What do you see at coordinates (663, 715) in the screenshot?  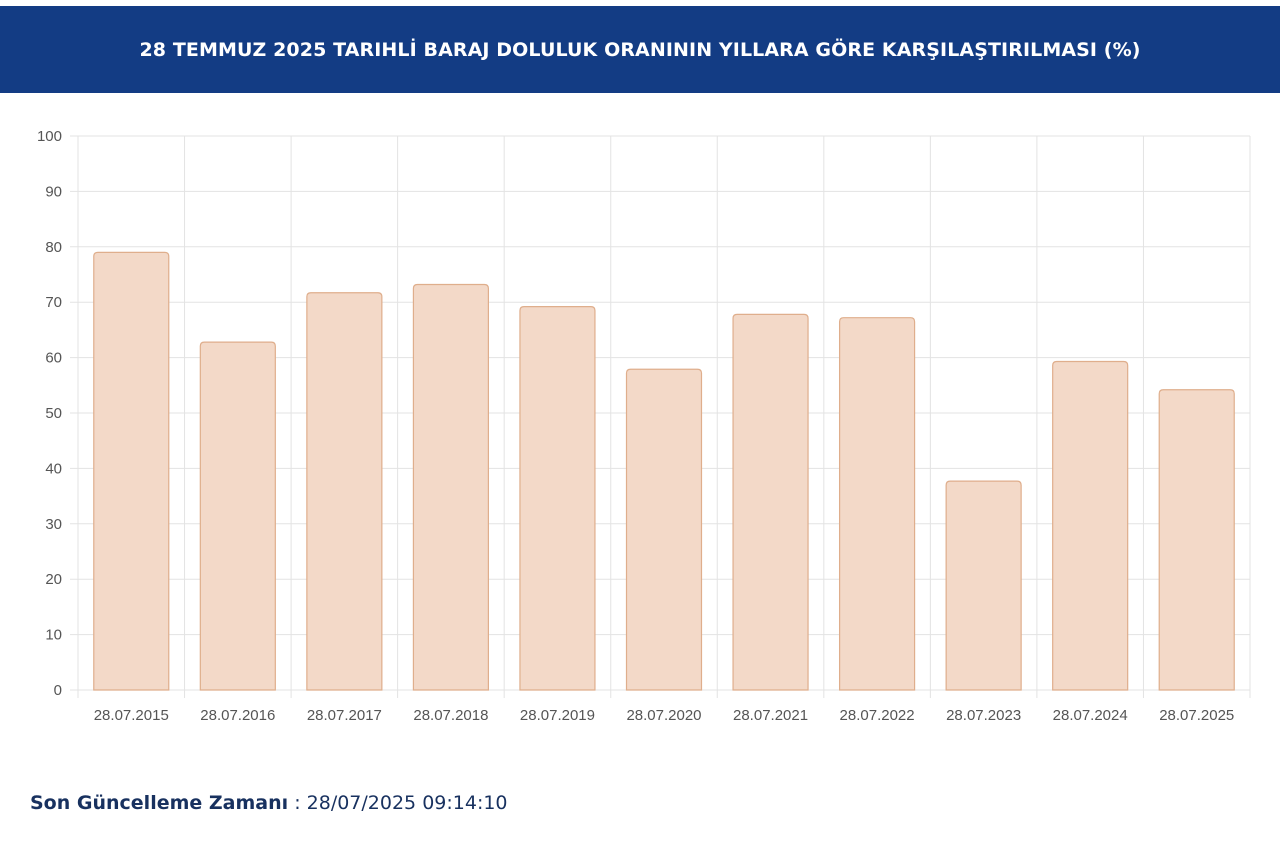 I see `x-tick-label: 28.07.2020` at bounding box center [663, 715].